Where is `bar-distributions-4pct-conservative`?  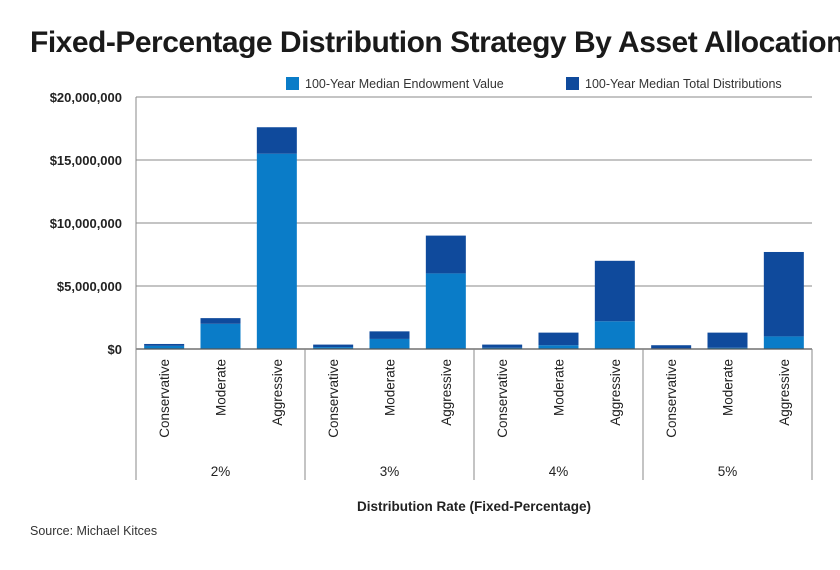
bar-distributions-4pct-conservative is located at coordinates (502, 346).